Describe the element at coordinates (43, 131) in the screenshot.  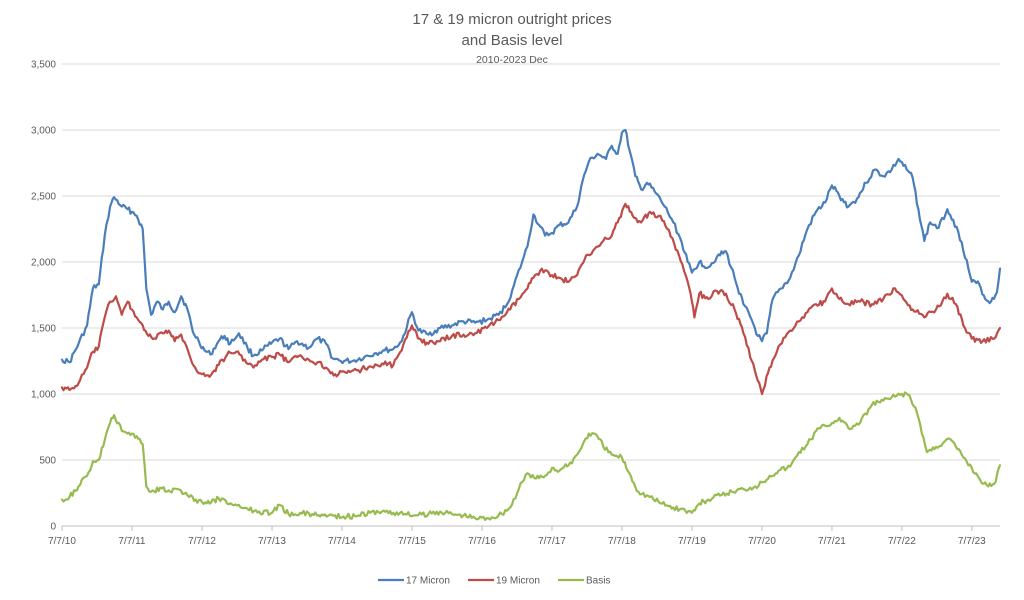
I see `y-tick-label: 3,000` at that location.